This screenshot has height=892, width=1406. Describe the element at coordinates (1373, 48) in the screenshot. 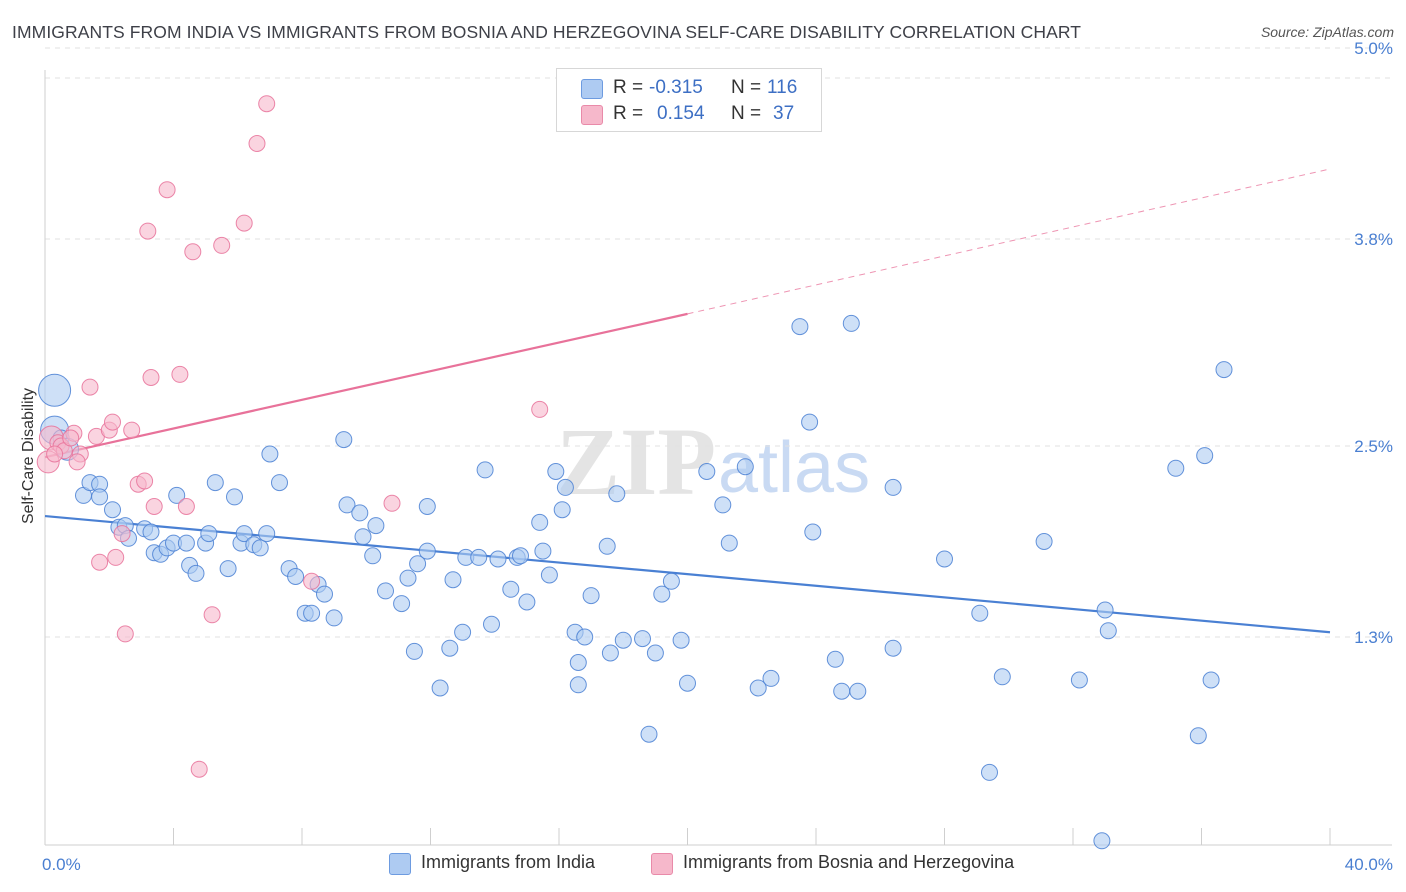

I see `y-tick-label: 5.0%` at that location.